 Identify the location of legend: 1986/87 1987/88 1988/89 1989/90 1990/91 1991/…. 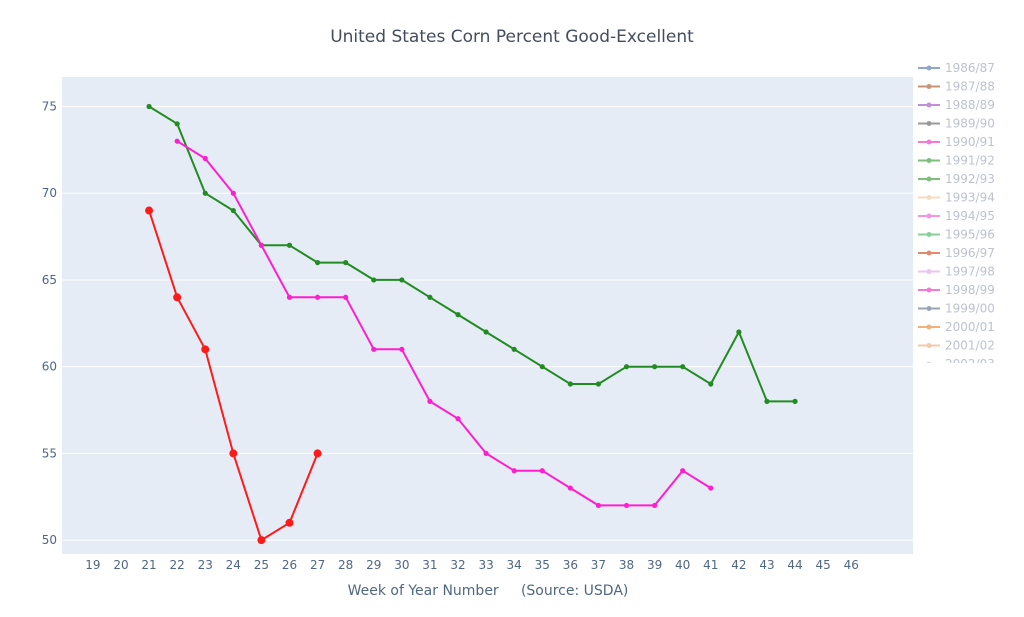
(956, 216).